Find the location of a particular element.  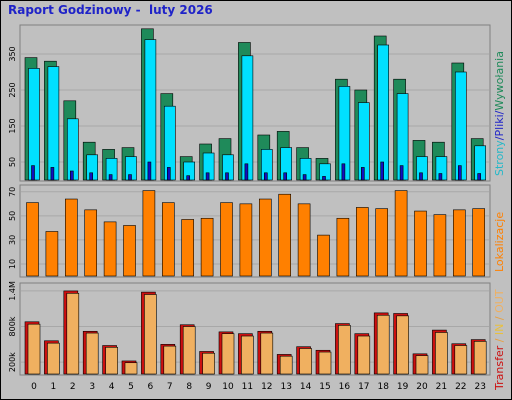

y-tick-label: 800k is located at coordinates (12, 326).